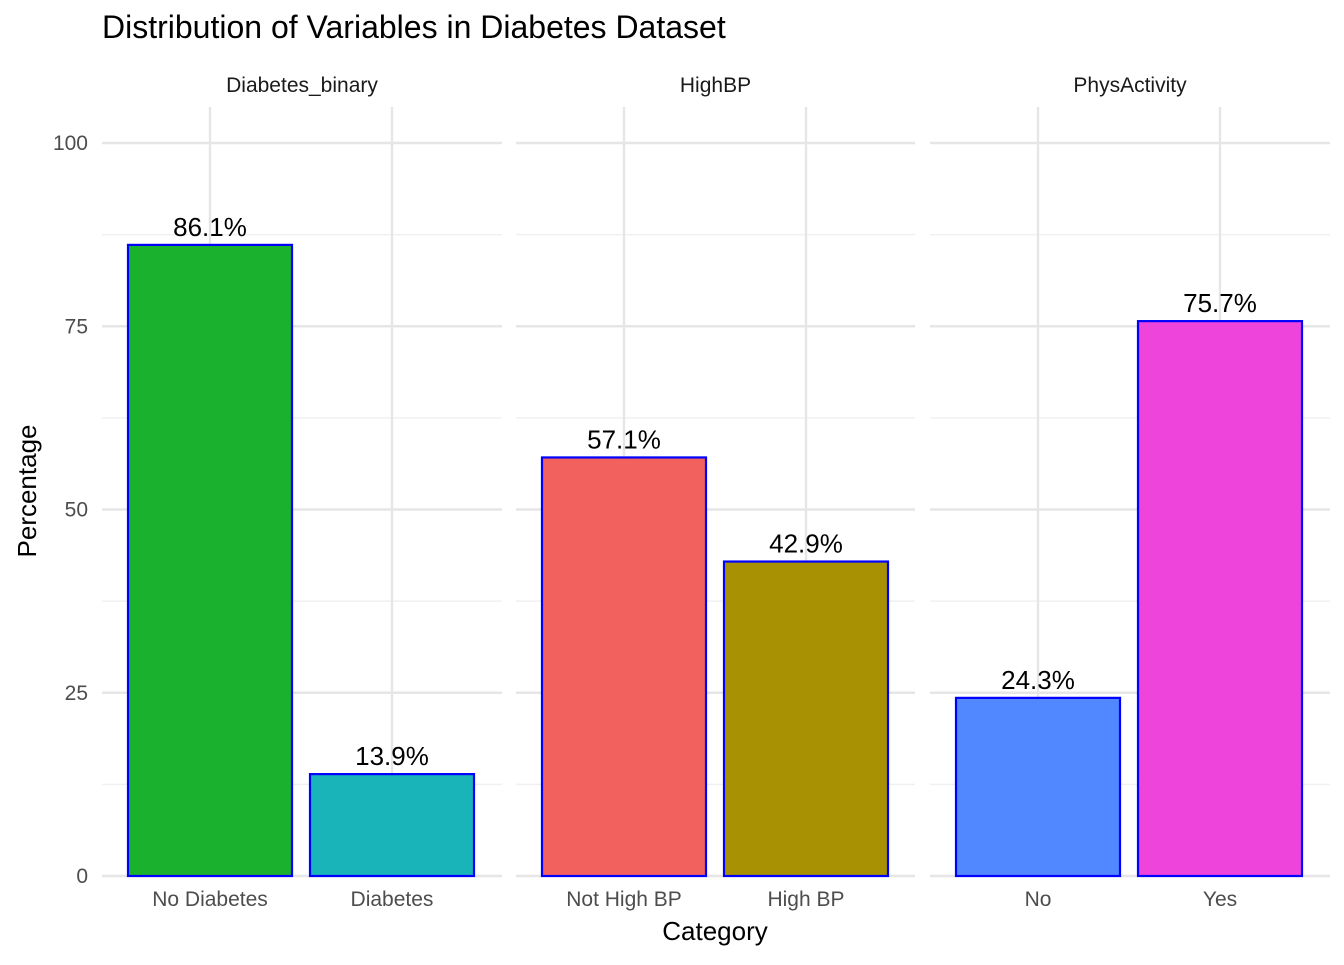  What do you see at coordinates (392, 899) in the screenshot?
I see `x-tick-label: Diabetes` at bounding box center [392, 899].